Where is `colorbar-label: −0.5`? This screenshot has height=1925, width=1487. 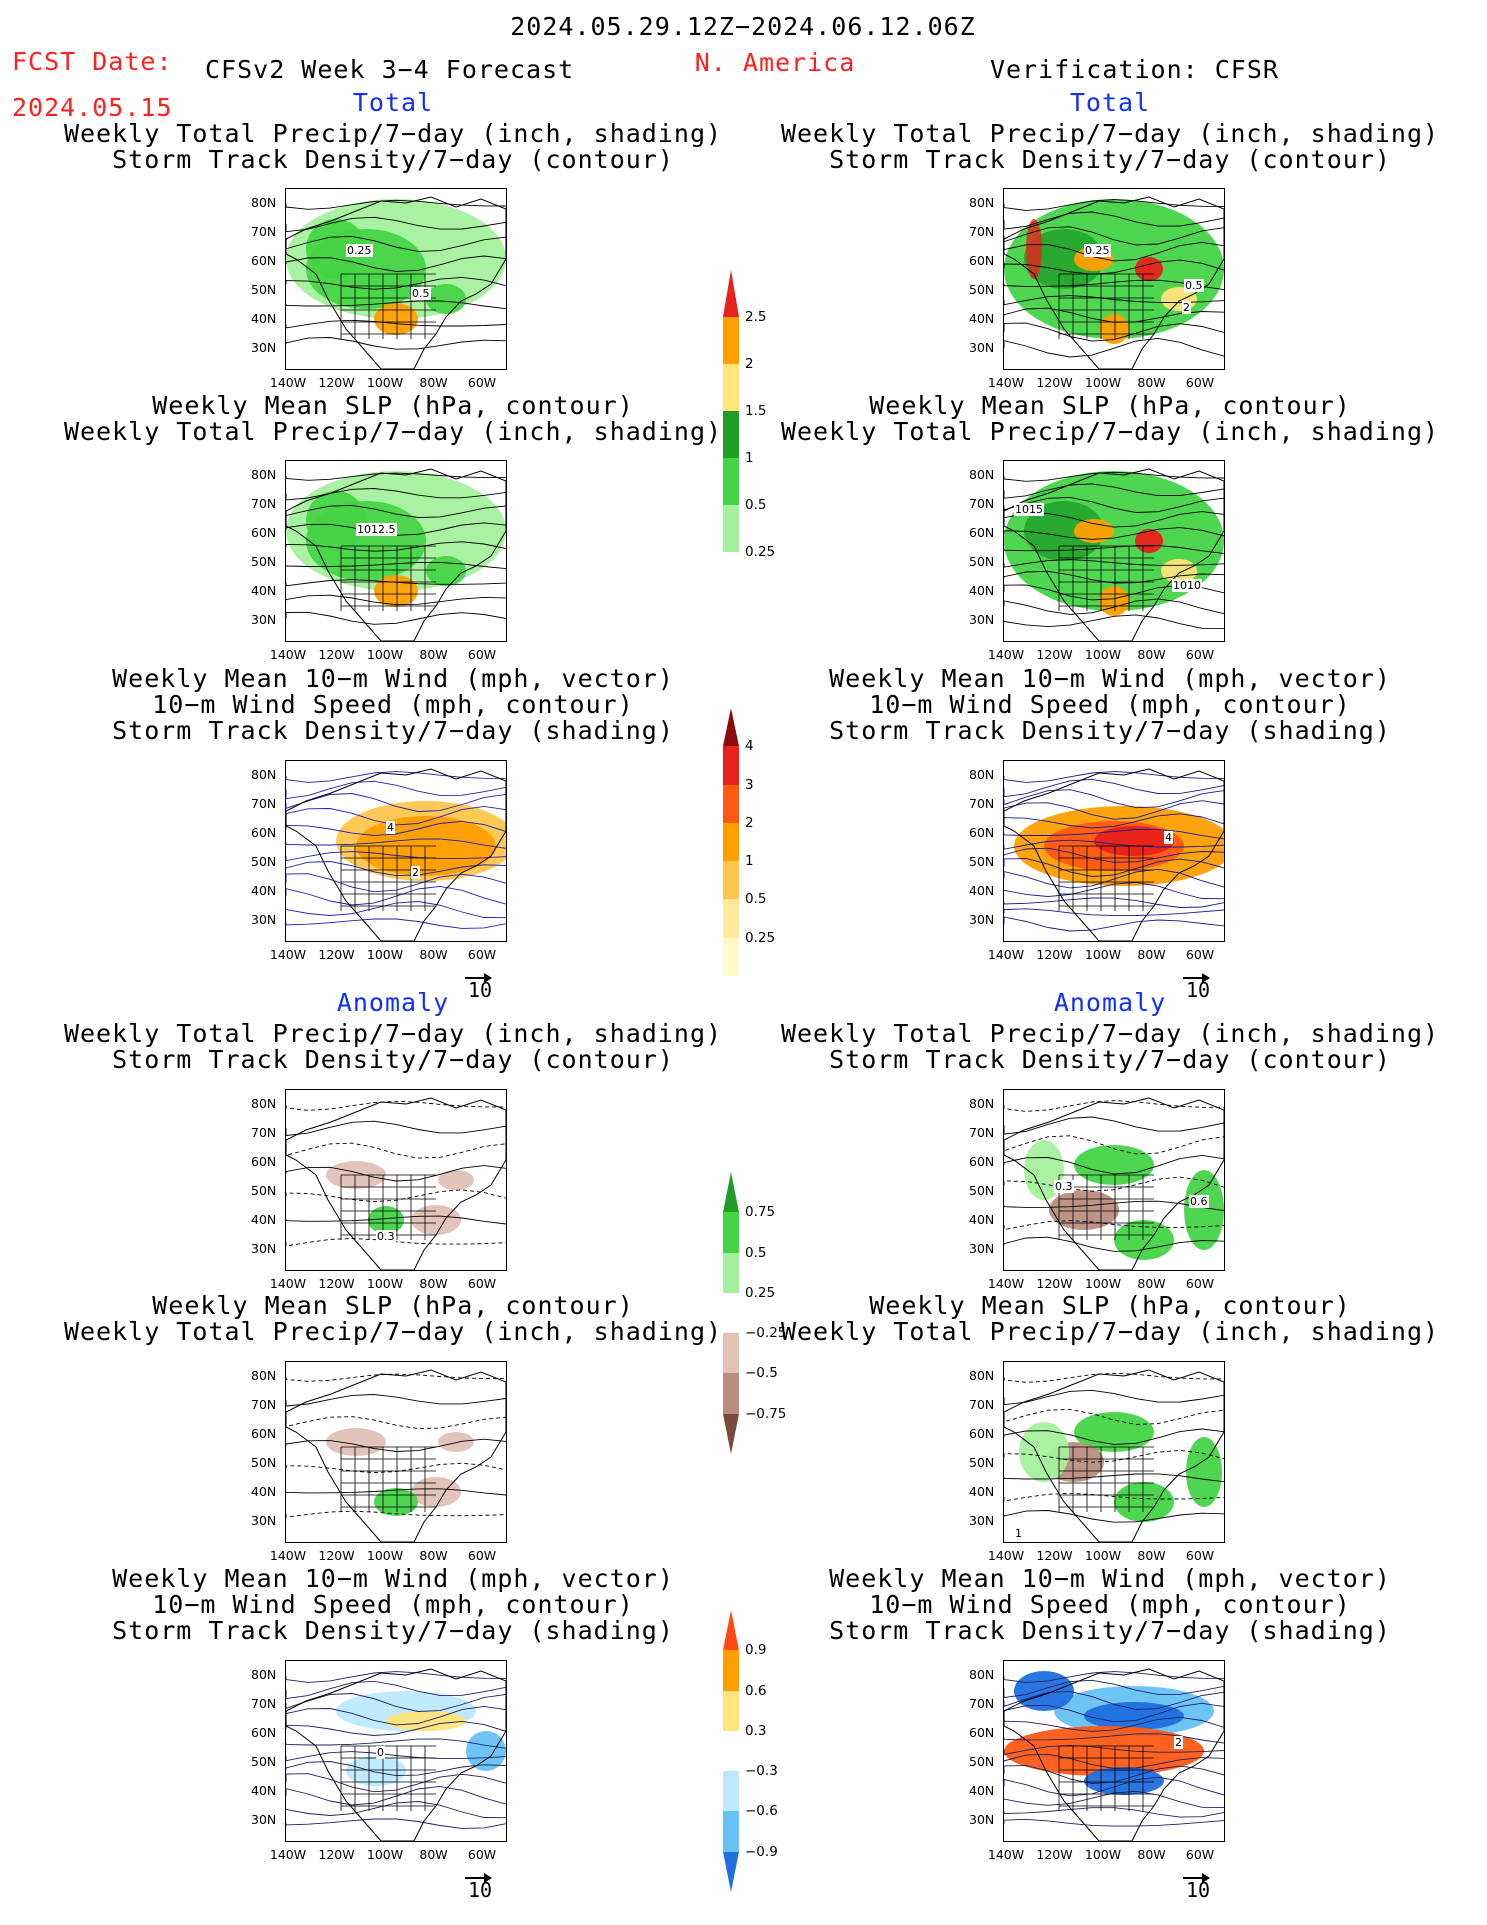
colorbar-label: −0.5 is located at coordinates (761, 1373).